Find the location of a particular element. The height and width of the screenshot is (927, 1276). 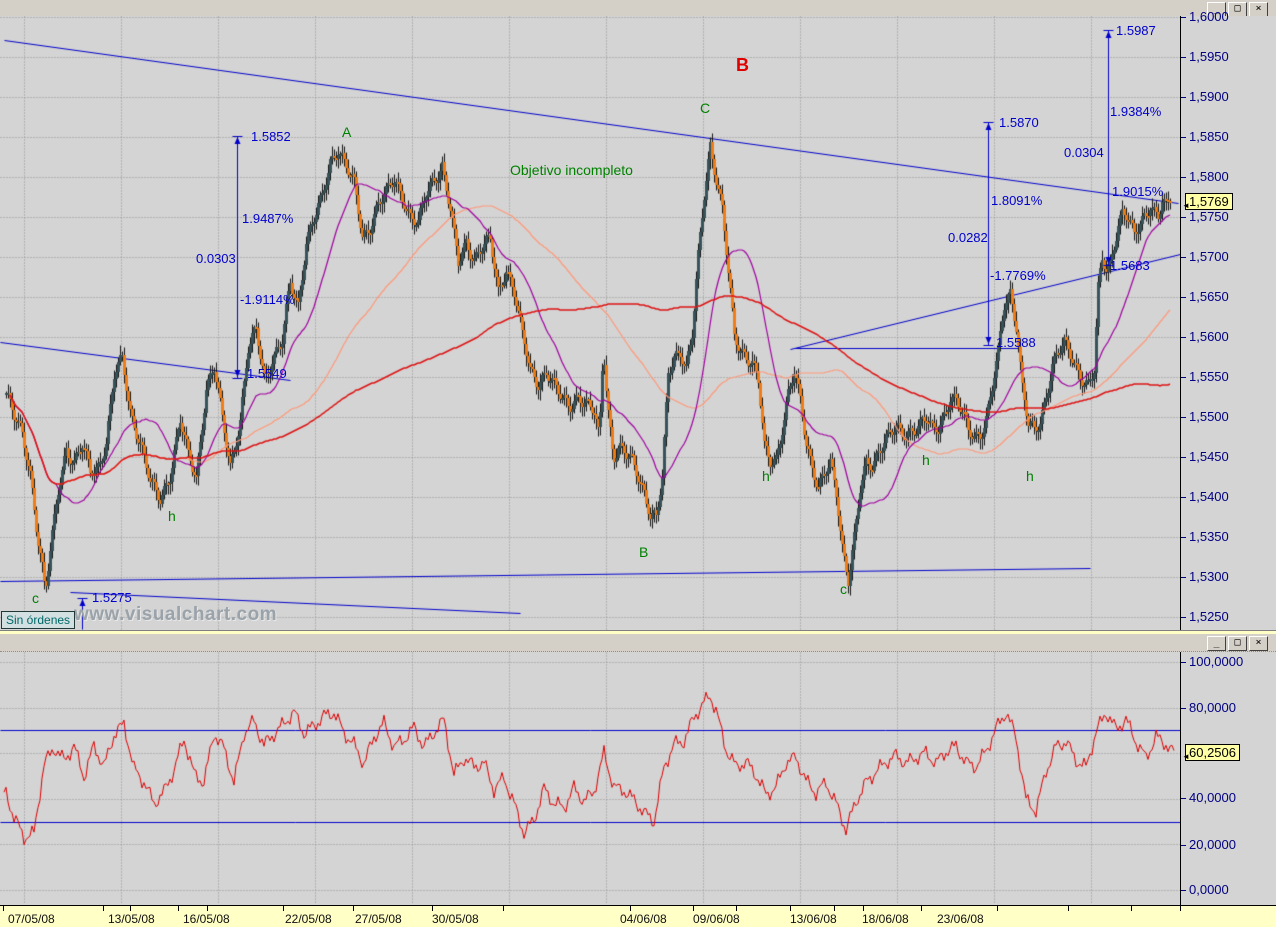

measure-annotation: 1.9384% is located at coordinates (1136, 111).